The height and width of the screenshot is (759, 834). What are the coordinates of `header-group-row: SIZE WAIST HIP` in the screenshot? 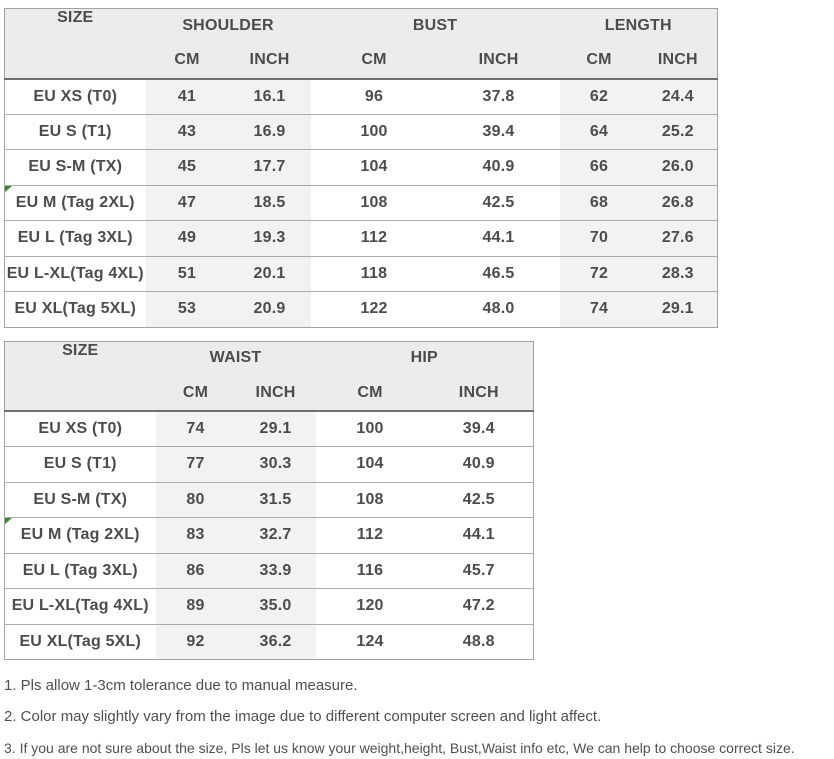 It's located at (269, 376).